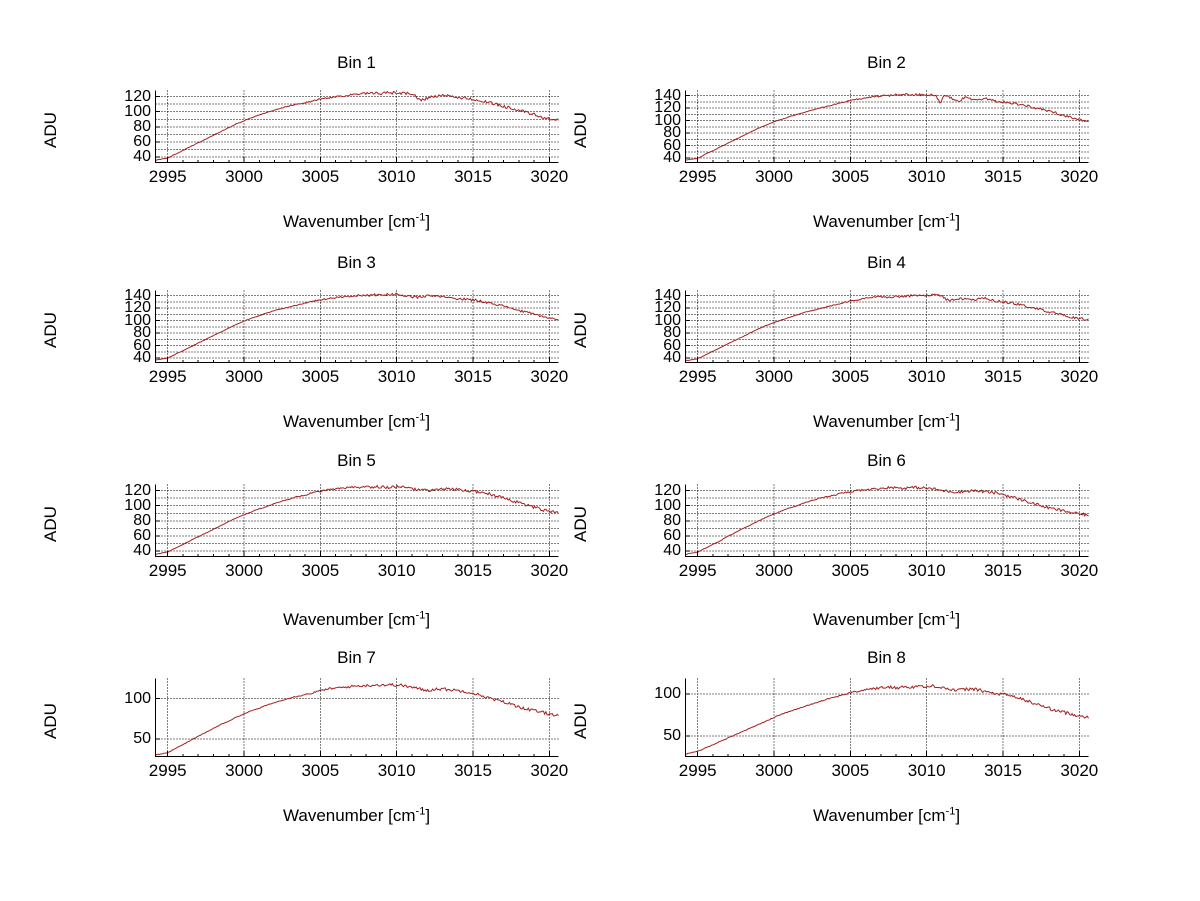 This screenshot has height=901, width=1200. I want to click on x-axis-label-exponent-7: -1, so click(420, 811).